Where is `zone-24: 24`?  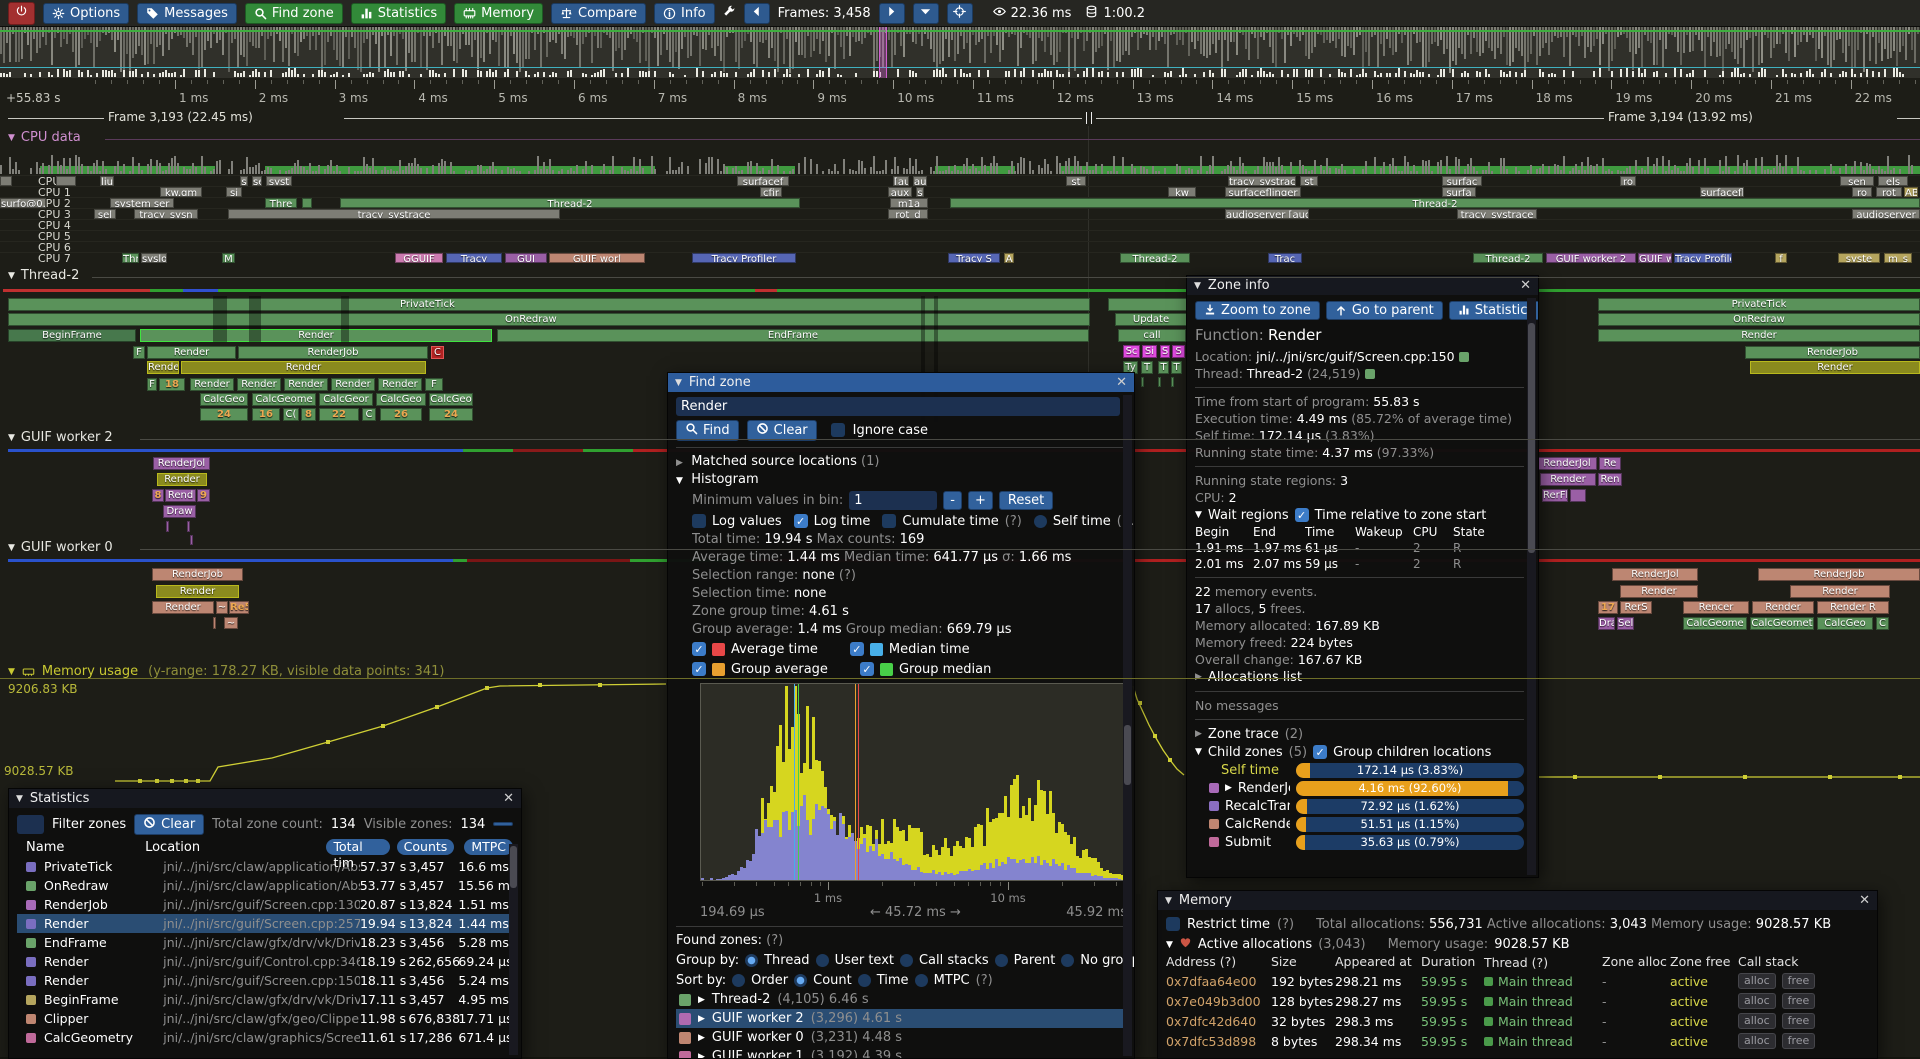 zone-24: 24 is located at coordinates (451, 414).